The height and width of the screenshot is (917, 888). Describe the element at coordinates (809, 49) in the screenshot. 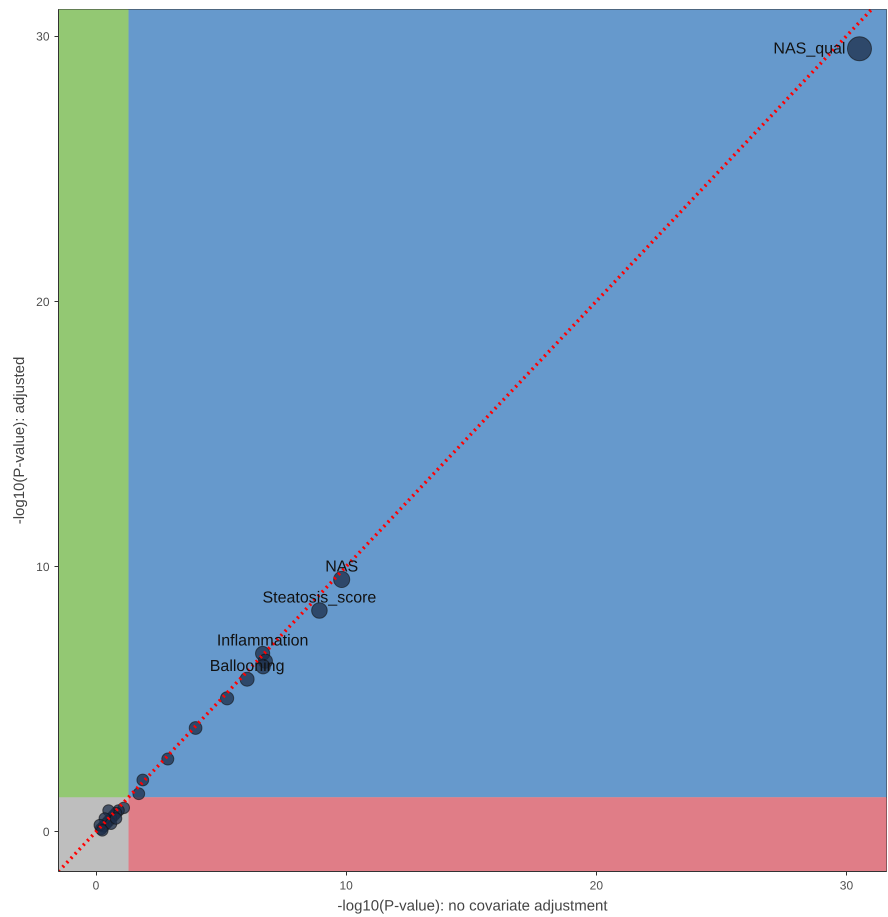

I see `annotation: NAS_qual` at that location.